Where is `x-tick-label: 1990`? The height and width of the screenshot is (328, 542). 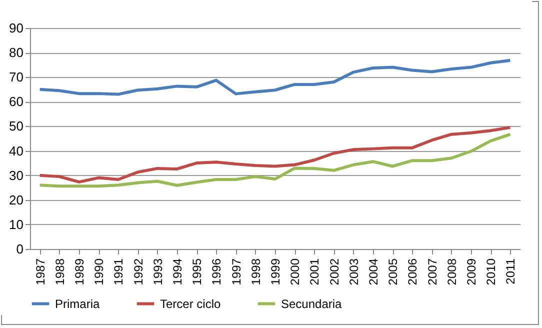
x-tick-label: 1990 is located at coordinates (99, 272).